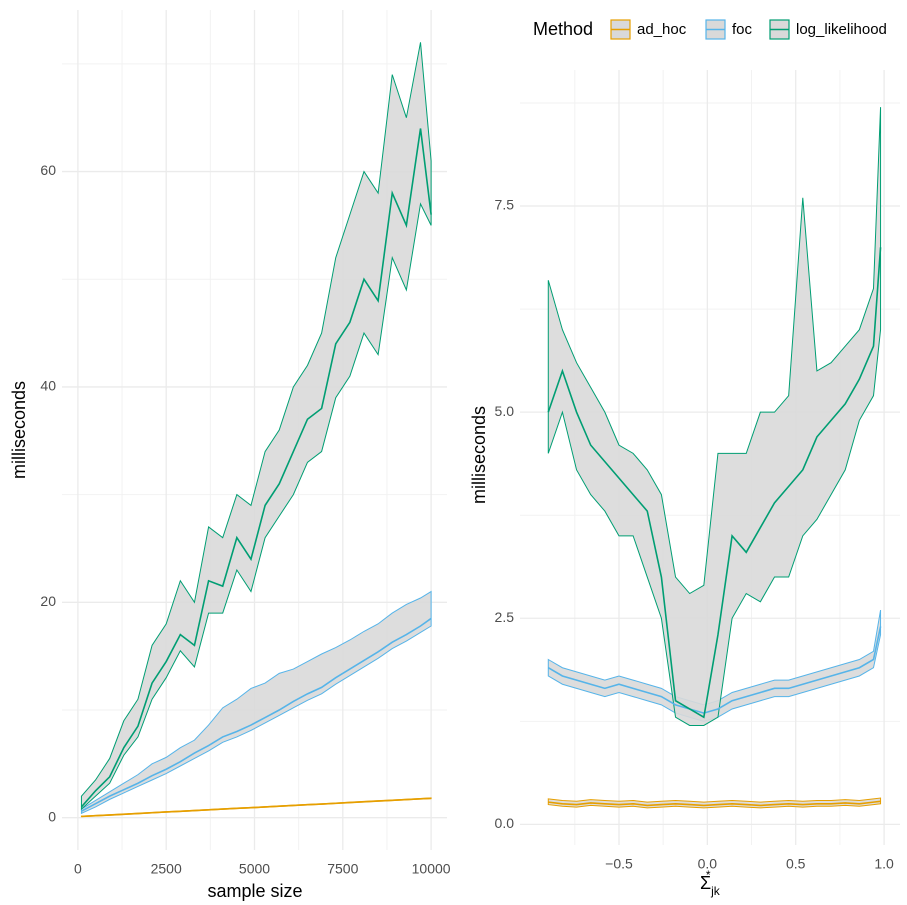 This screenshot has width=907, height=905. What do you see at coordinates (708, 864) in the screenshot?
I see `x-tick-label: 0.0` at bounding box center [708, 864].